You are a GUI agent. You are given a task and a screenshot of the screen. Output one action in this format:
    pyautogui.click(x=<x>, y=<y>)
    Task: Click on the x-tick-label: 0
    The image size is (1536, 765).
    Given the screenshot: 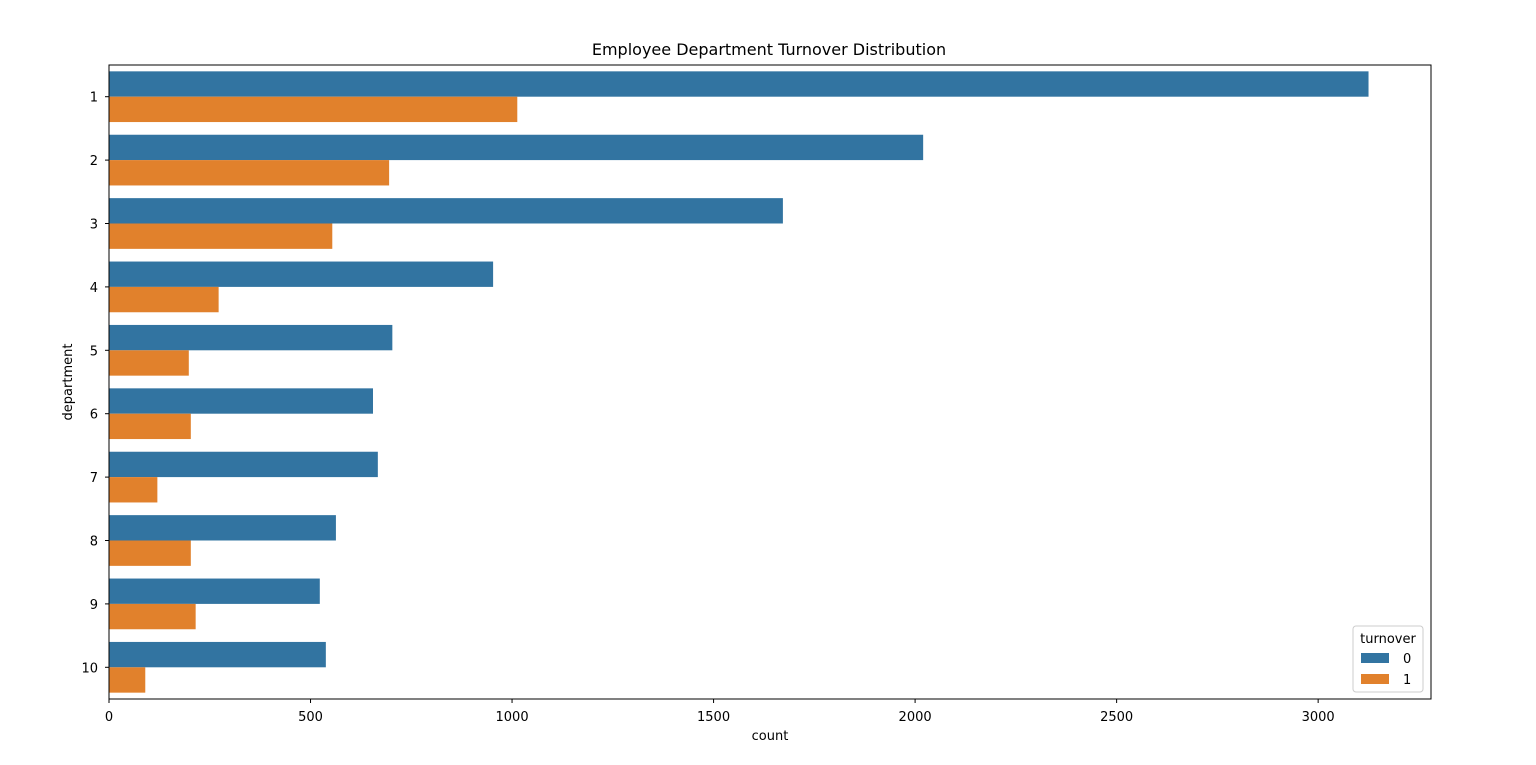 What is the action you would take?
    pyautogui.click(x=109, y=717)
    